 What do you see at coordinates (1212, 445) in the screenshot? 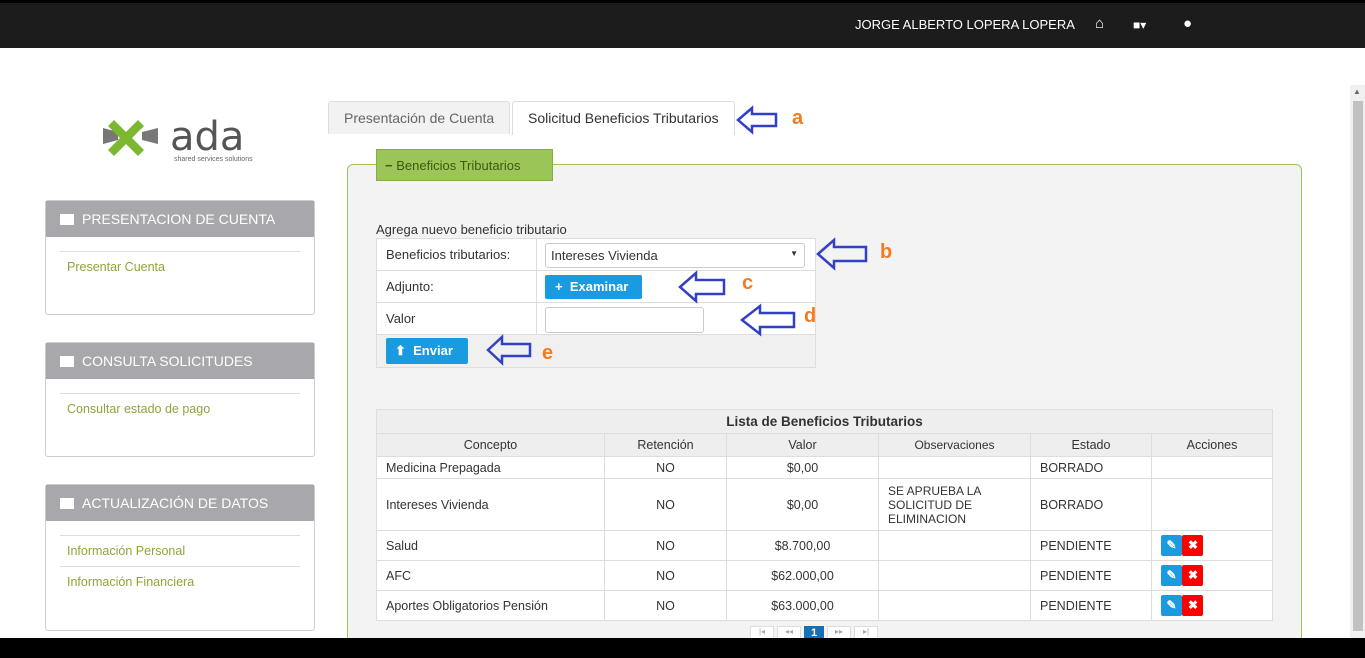
I see `col-acciones: Acciones` at bounding box center [1212, 445].